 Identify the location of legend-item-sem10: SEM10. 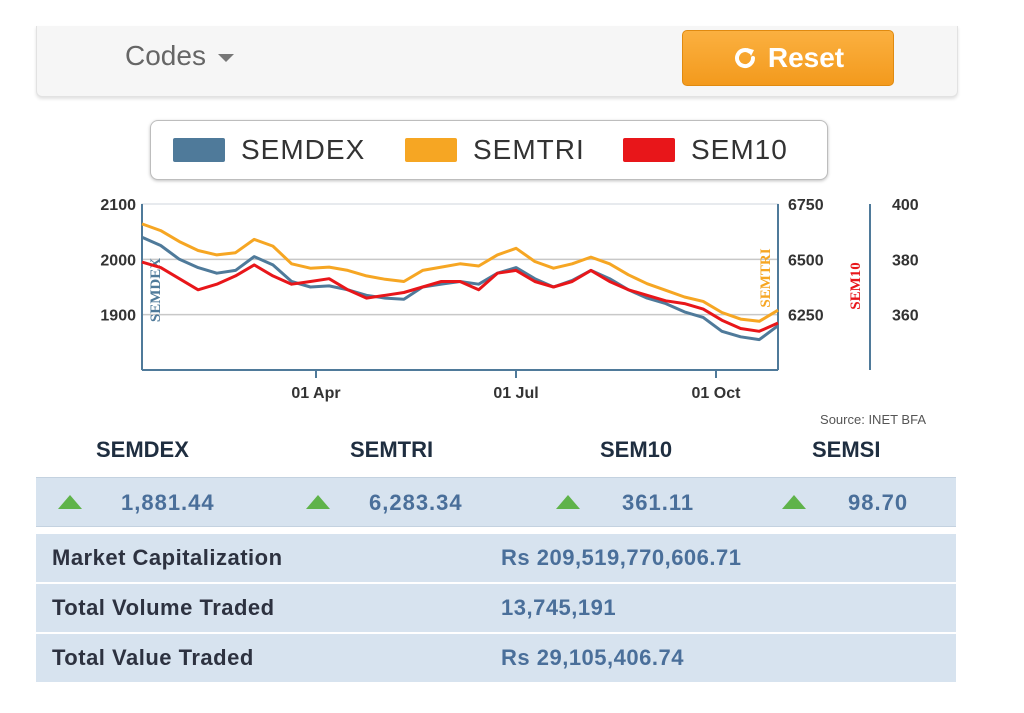
(705, 150).